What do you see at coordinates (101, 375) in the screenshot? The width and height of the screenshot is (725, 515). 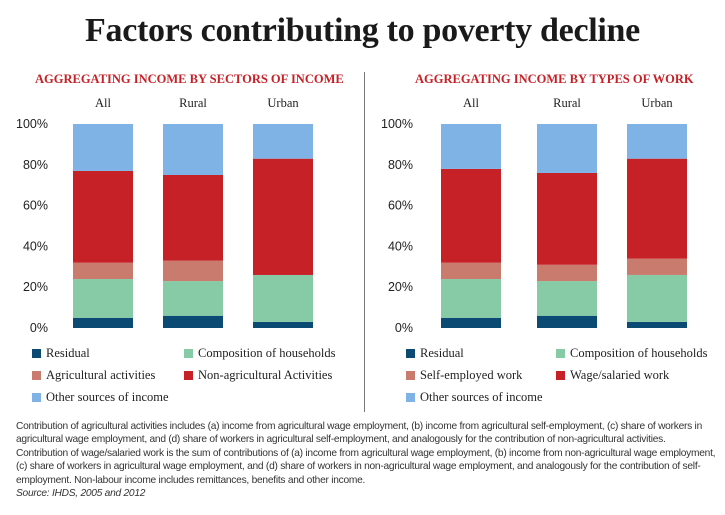 I see `legend-label: Agricultural activities` at bounding box center [101, 375].